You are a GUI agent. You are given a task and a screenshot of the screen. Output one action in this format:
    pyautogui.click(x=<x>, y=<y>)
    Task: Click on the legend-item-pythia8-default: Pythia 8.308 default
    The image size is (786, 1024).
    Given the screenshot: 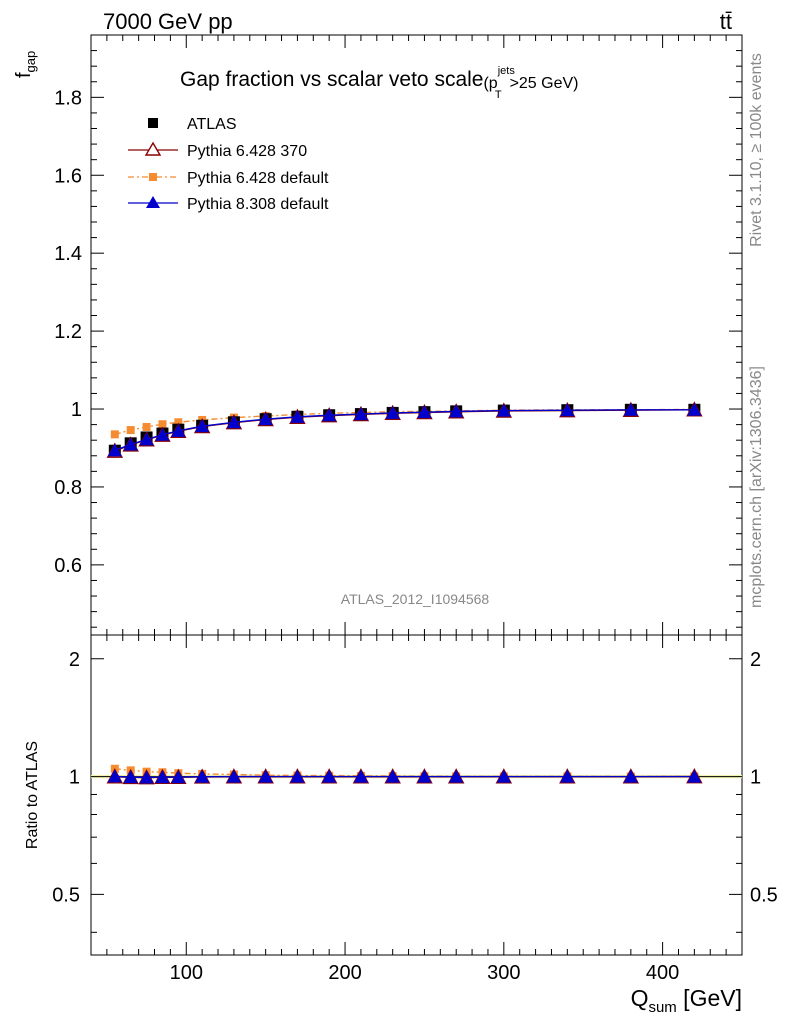 What is the action you would take?
    pyautogui.click(x=228, y=204)
    